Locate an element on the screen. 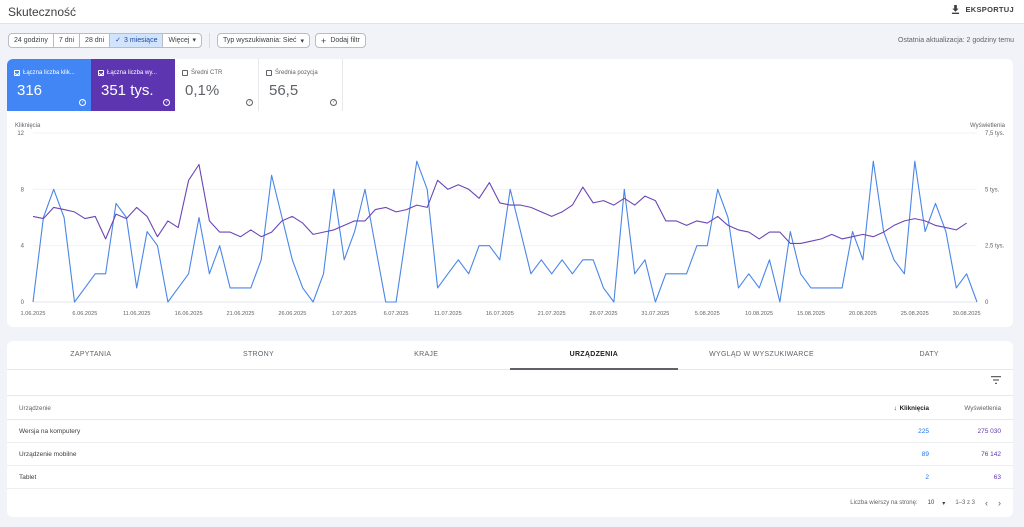 This screenshot has height=527, width=1024. search-type-filter: Typ wyszukiwania: Sieć ▾ is located at coordinates (264, 40).